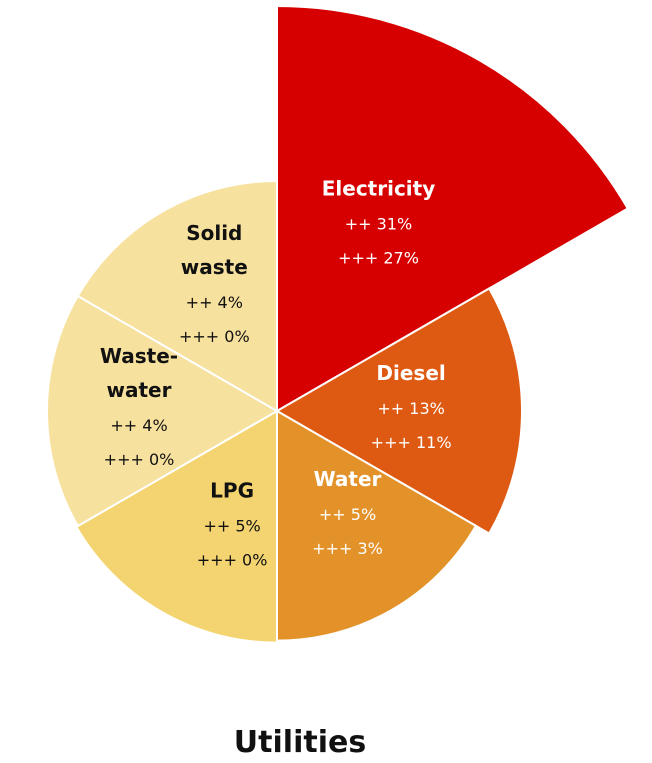  Describe the element at coordinates (378, 257) in the screenshot. I see `segment-ppp-label: +++ 27%` at that location.